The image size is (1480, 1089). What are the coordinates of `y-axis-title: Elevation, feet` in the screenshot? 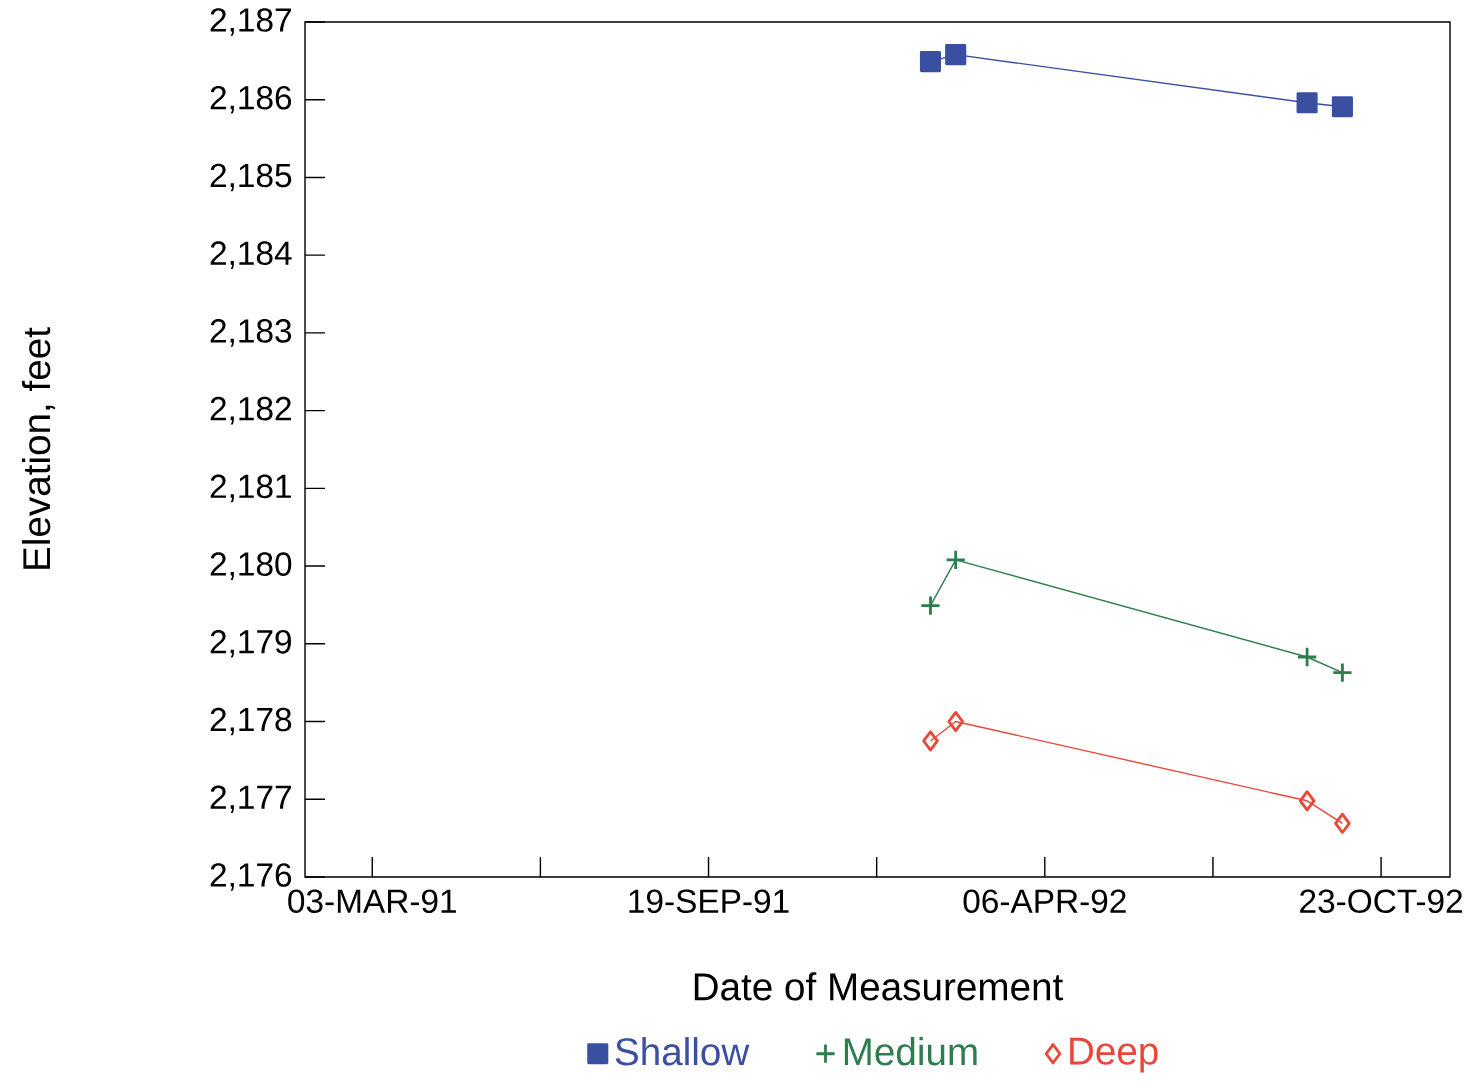 It's located at (38, 448).